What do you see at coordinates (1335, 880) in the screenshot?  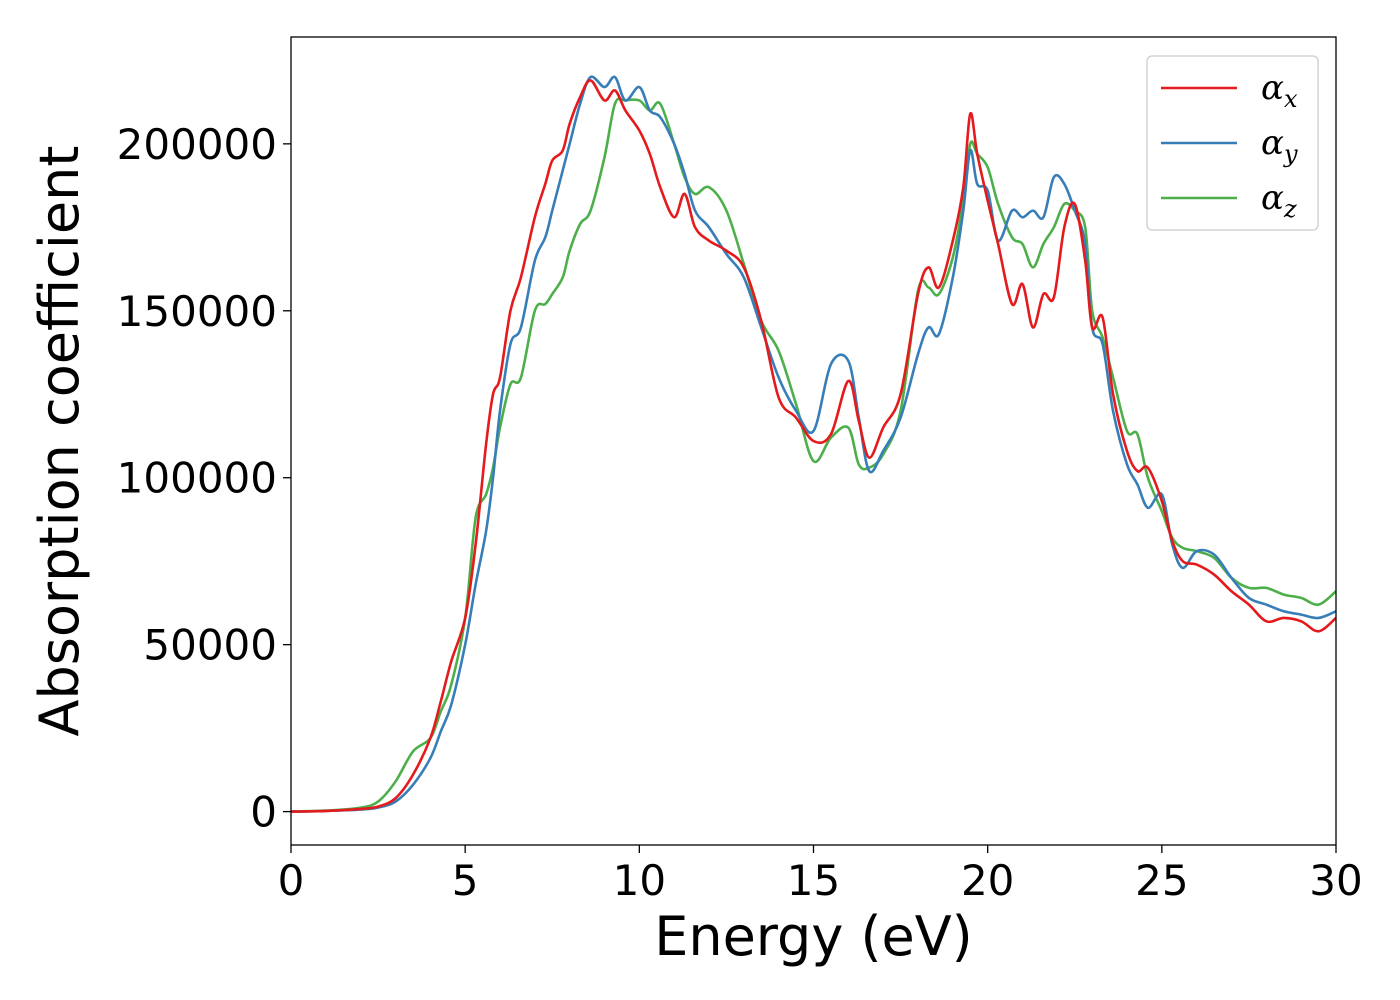 I see `x-tick-label: 30` at bounding box center [1335, 880].